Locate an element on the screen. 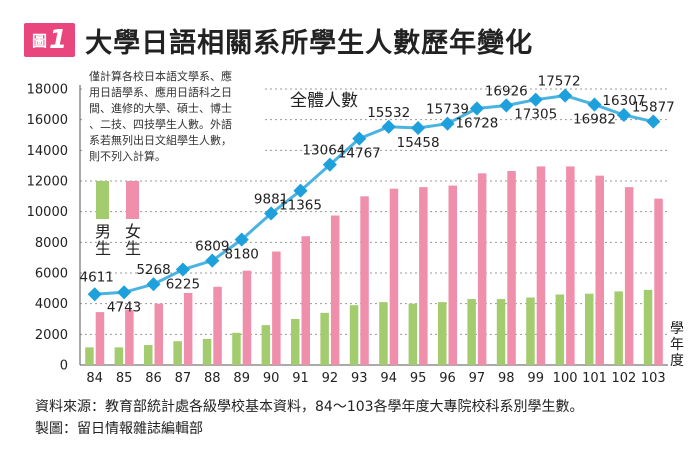 This screenshot has height=455, width=700. x-tick-label: 84 is located at coordinates (94, 378).